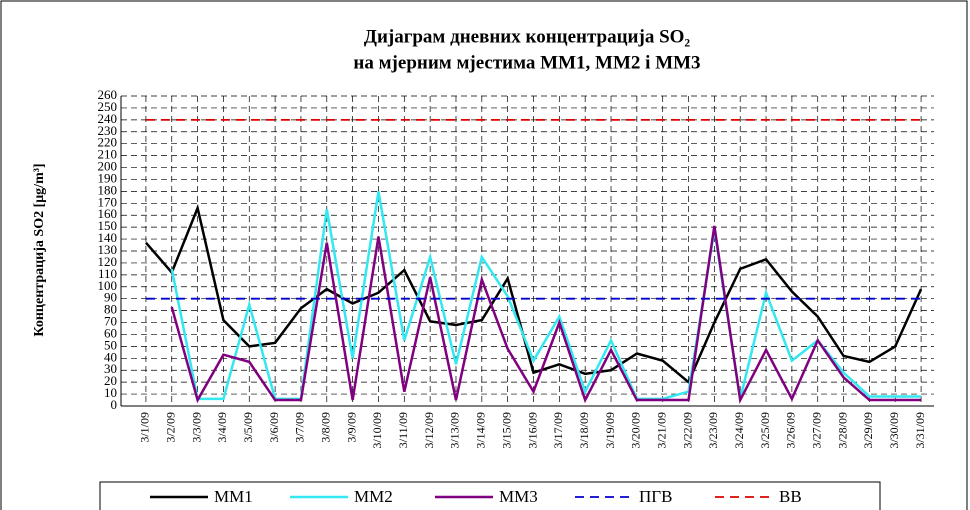 This screenshot has height=510, width=970. Describe the element at coordinates (108, 177) in the screenshot. I see `y-tick-label: 190` at that location.